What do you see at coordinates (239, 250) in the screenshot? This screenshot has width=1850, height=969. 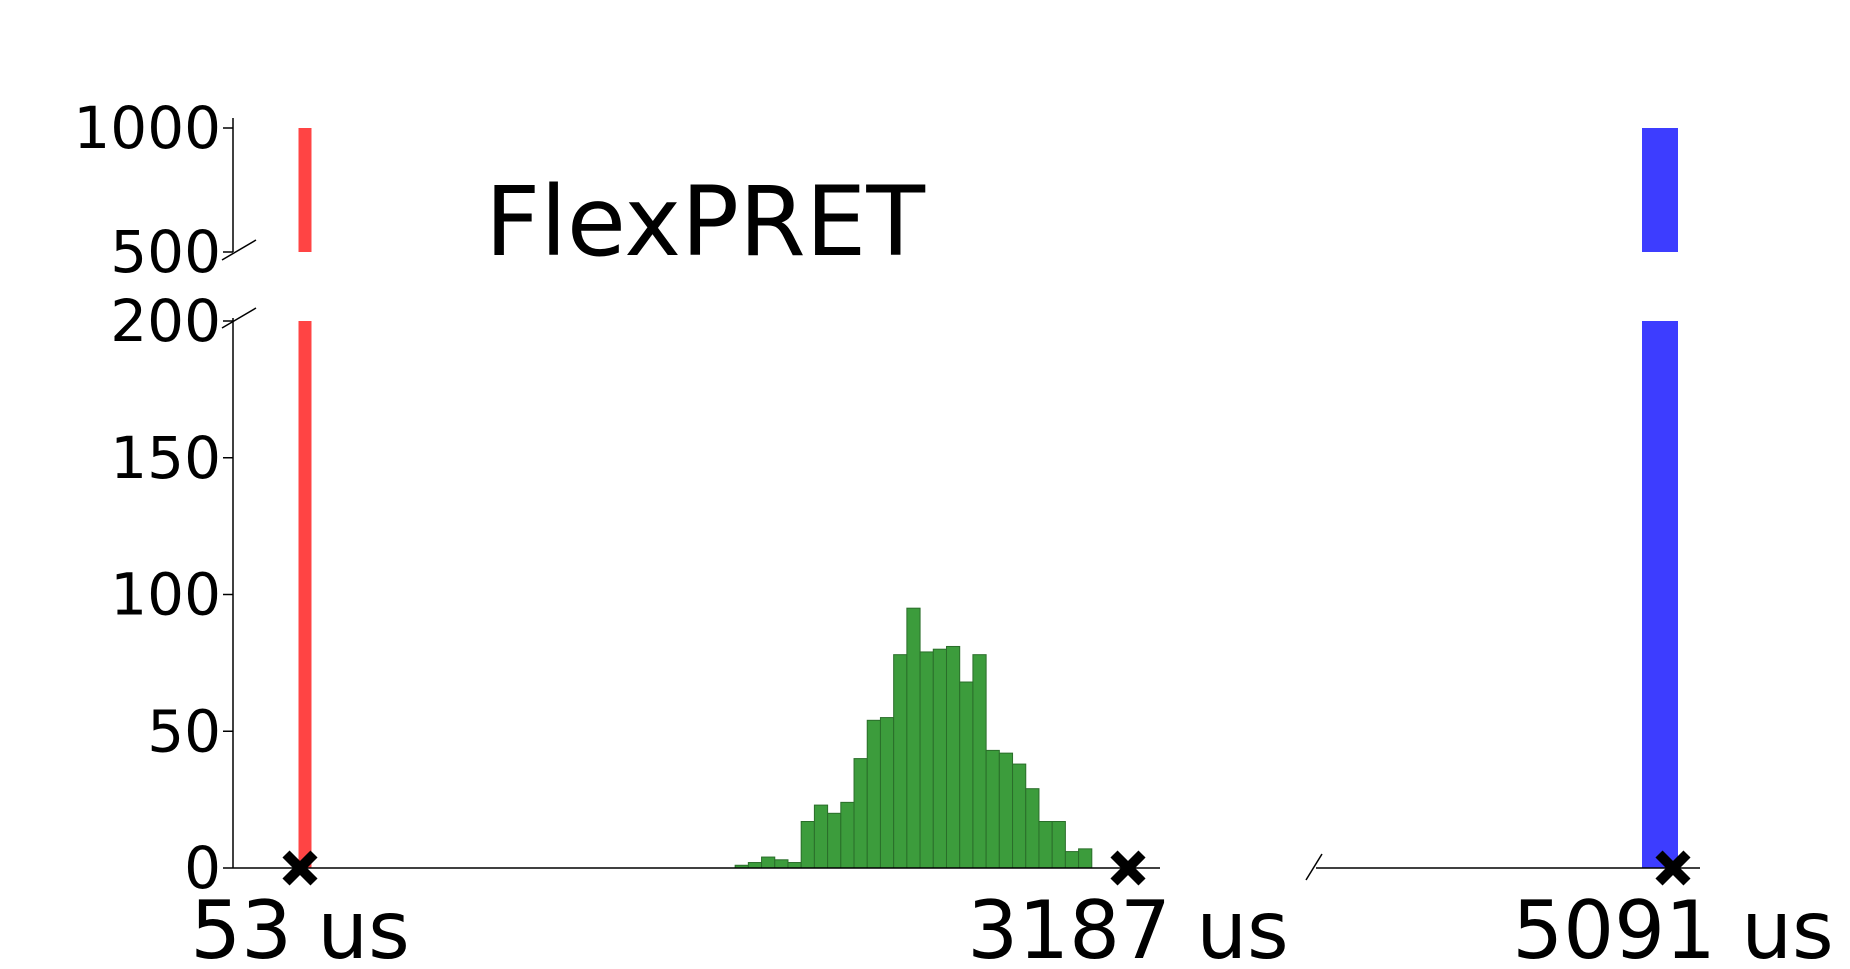 I see `y-break-mark-upper` at bounding box center [239, 250].